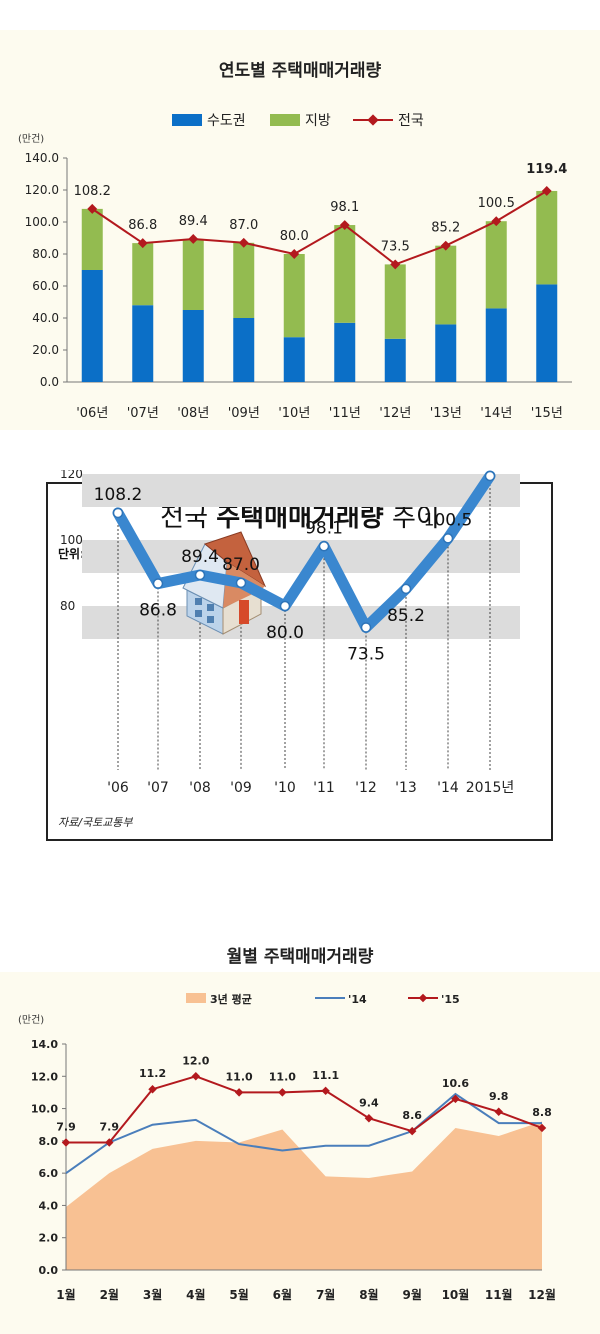 This screenshot has width=600, height=1334. I want to click on chart1-y-tick-label: 20.0, so click(45, 350).